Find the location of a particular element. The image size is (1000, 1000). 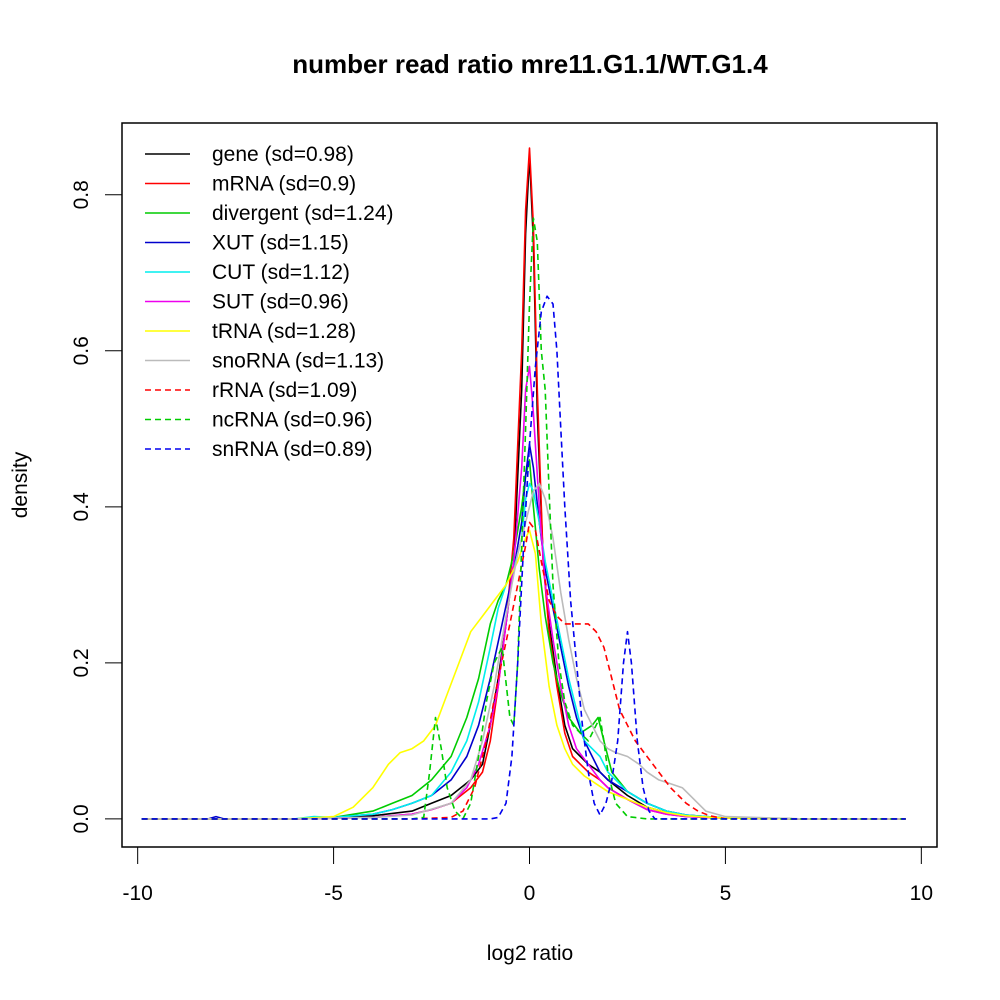

x-axis: -10 -5 0 5 10 is located at coordinates (527, 875).